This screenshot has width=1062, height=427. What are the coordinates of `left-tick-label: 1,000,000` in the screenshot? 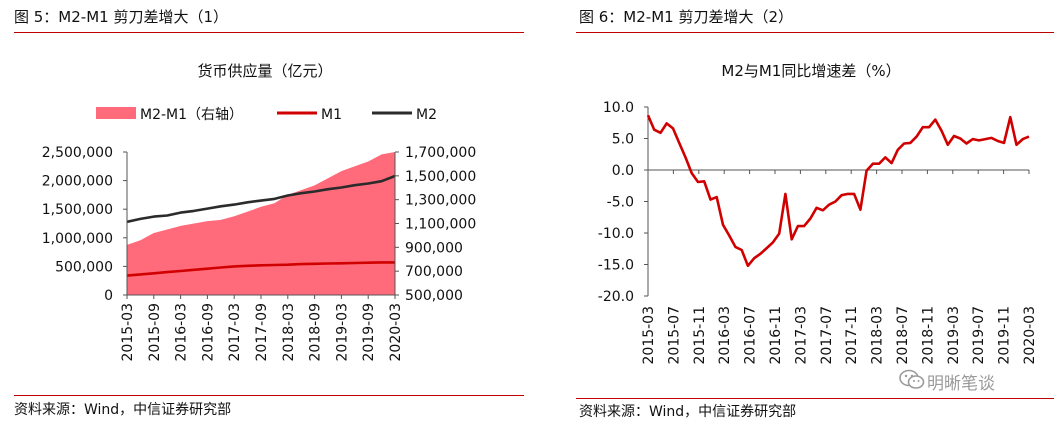 It's located at (77, 239).